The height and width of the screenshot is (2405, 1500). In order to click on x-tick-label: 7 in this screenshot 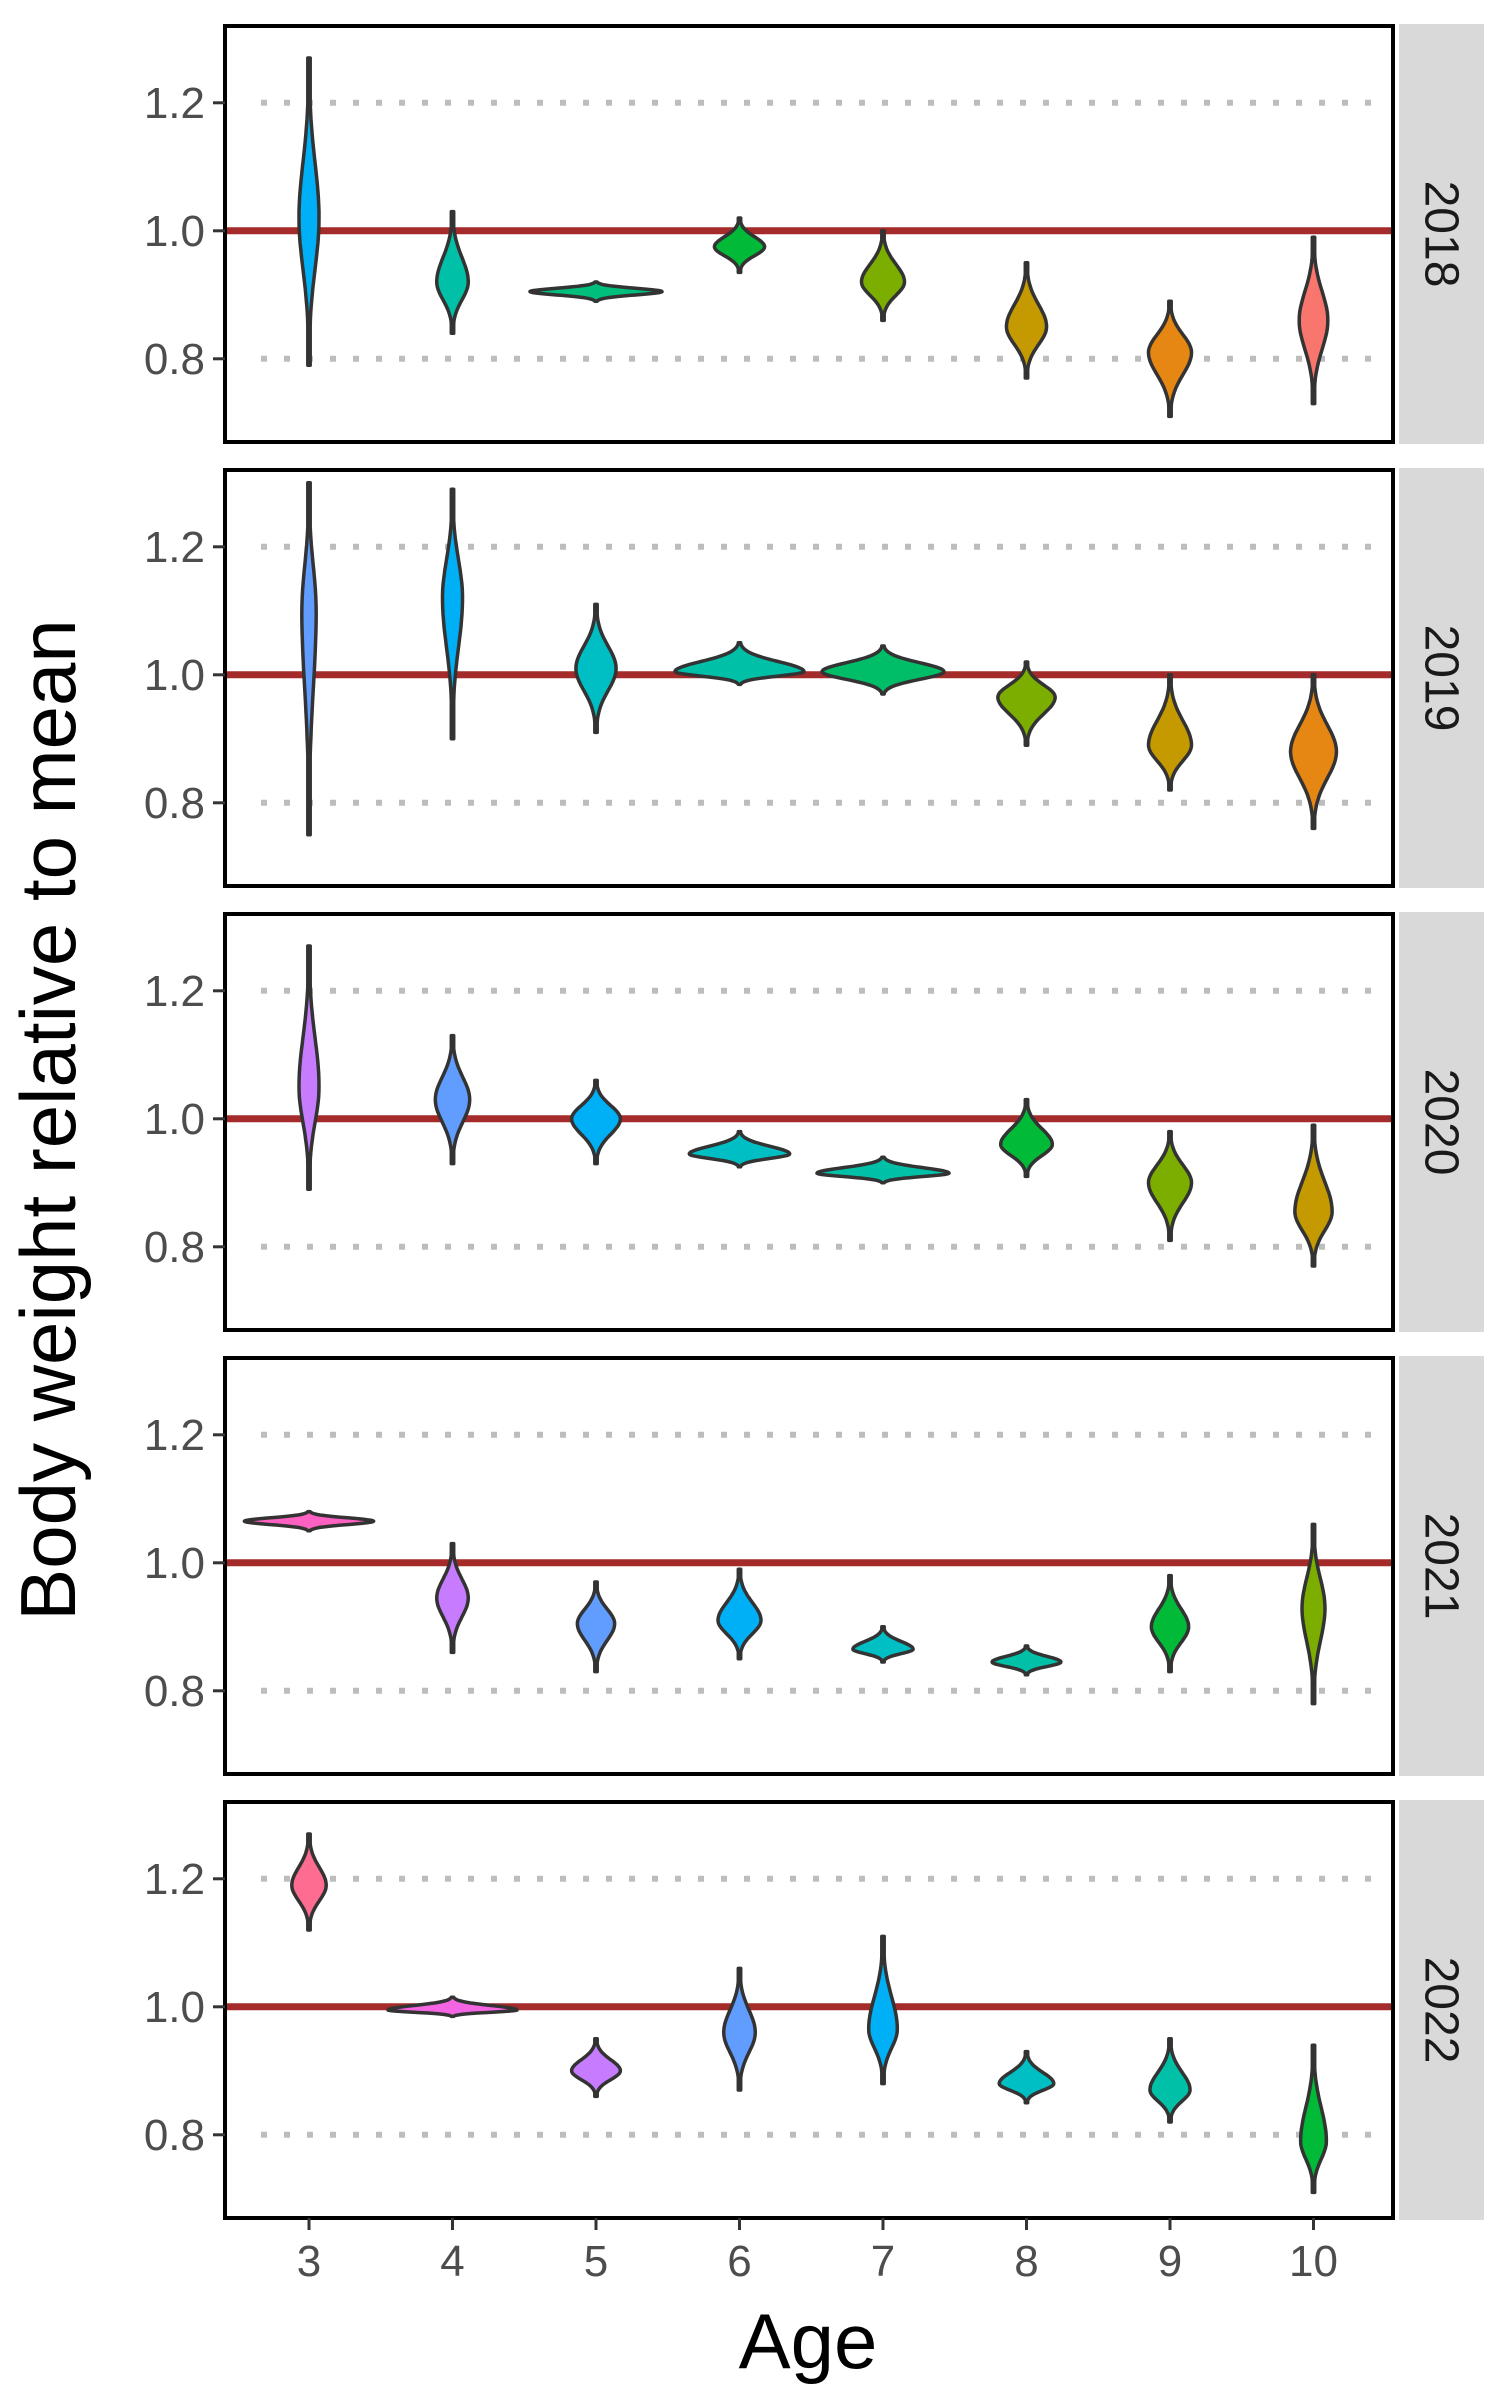, I will do `click(883, 2261)`.